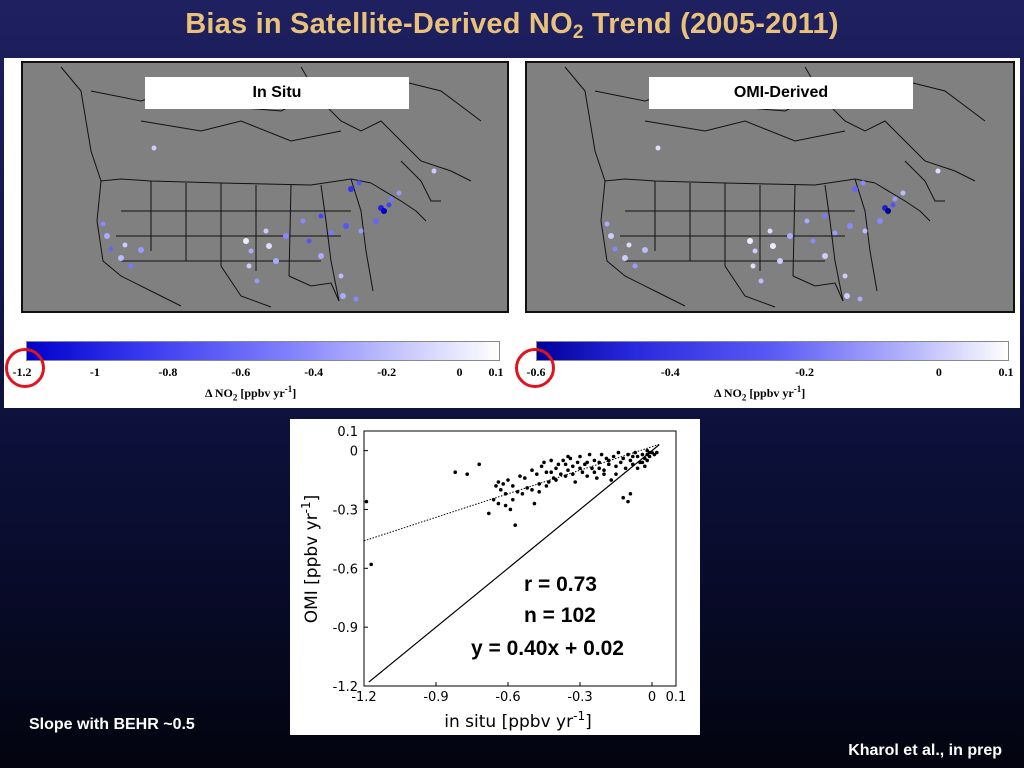  I want to click on colorbar-tick-label: -0.8, so click(168, 372).